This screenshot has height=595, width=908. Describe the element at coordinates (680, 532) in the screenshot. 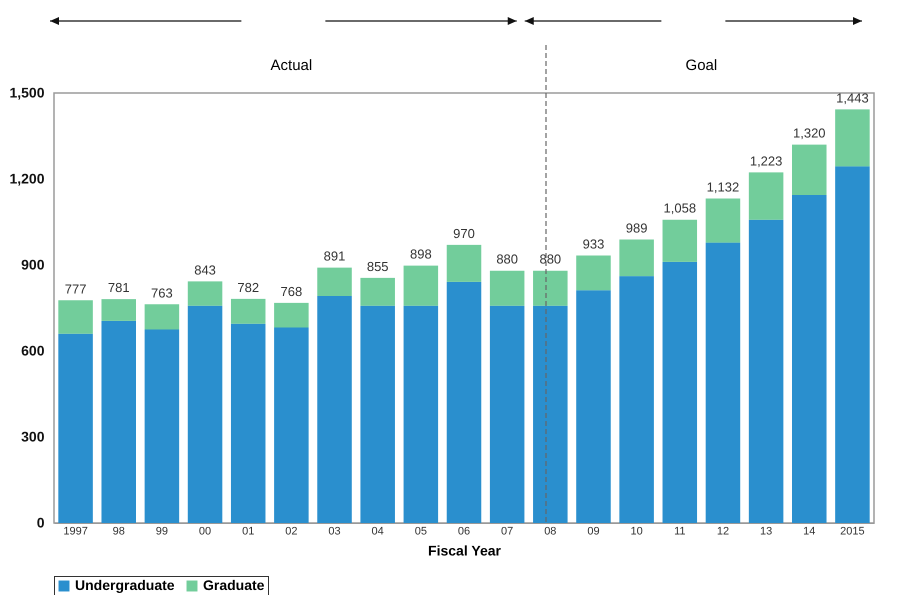

I see `x-tick-label: 11` at that location.